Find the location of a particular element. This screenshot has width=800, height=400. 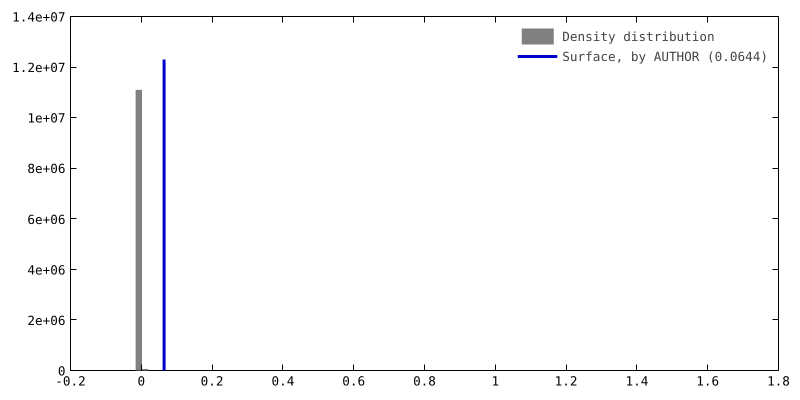

x-tick-label: 1.8 is located at coordinates (778, 381).